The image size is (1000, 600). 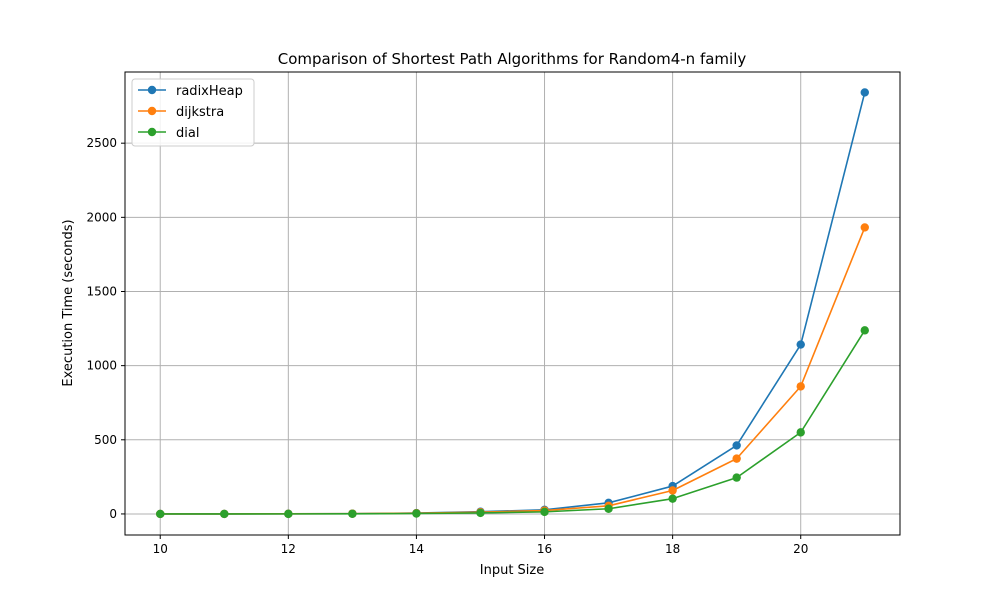 What do you see at coordinates (101, 143) in the screenshot?
I see `y-tick-label: 2500` at bounding box center [101, 143].